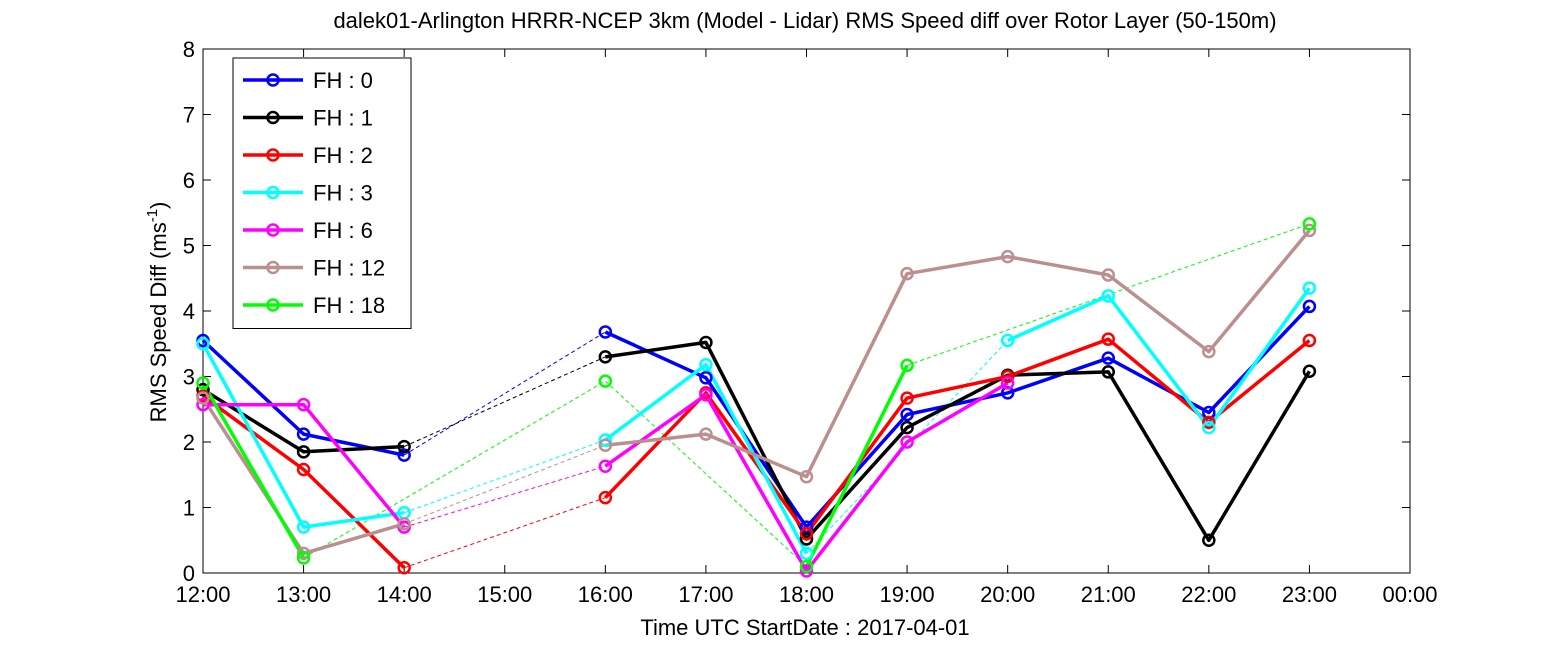 Image resolution: width=1559 pixels, height=656 pixels. What do you see at coordinates (1409, 594) in the screenshot?
I see `x-tick-label: 00:00` at bounding box center [1409, 594].